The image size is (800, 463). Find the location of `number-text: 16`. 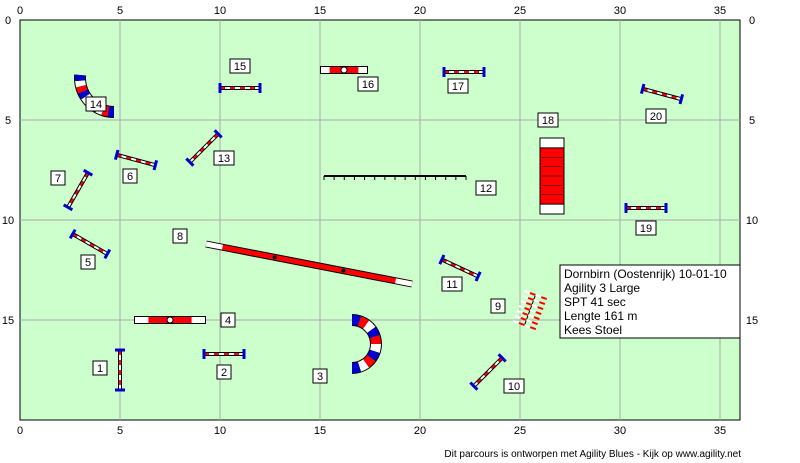

number-text: 16 is located at coordinates (368, 85).